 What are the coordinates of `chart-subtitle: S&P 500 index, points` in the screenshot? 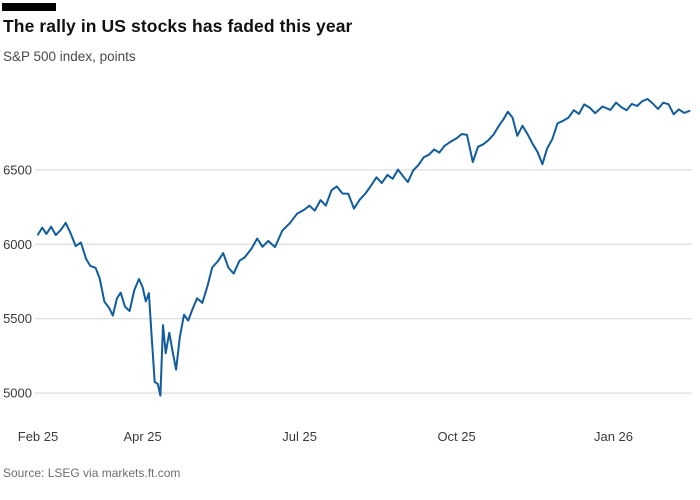 It's located at (69, 56).